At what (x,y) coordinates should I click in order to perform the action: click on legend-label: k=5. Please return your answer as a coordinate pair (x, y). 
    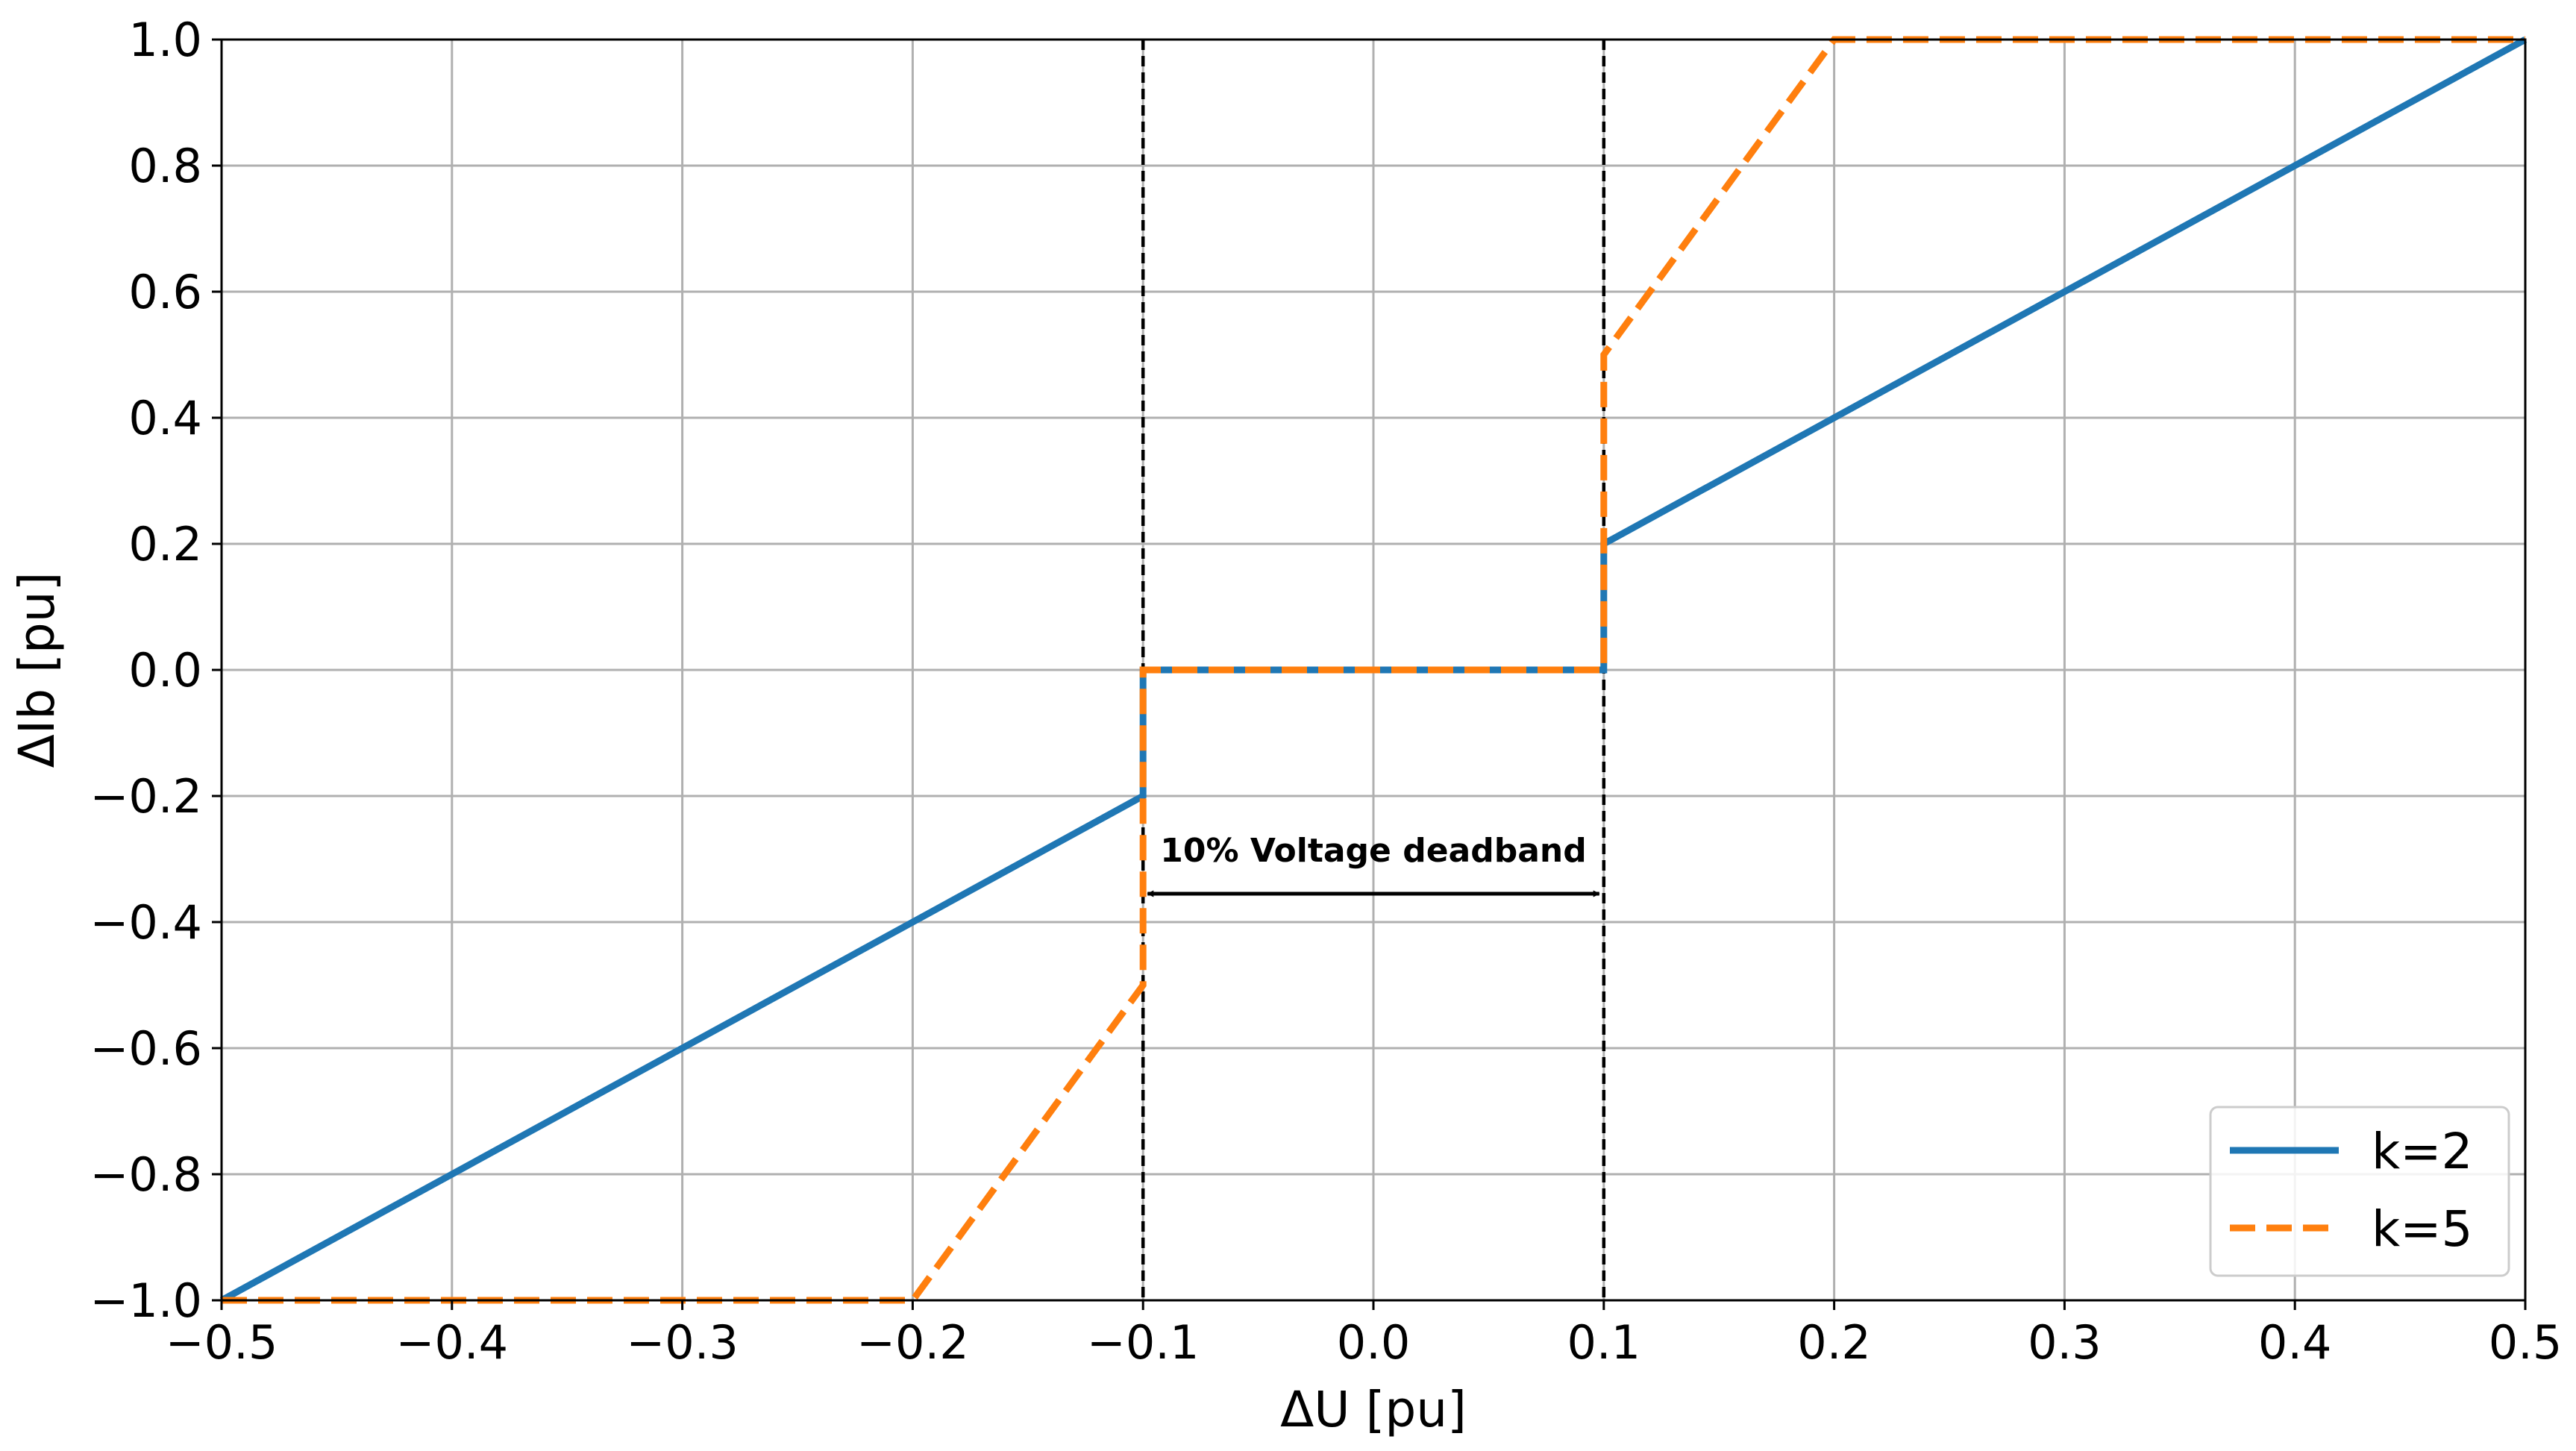
    Looking at the image, I should click on (2422, 1229).